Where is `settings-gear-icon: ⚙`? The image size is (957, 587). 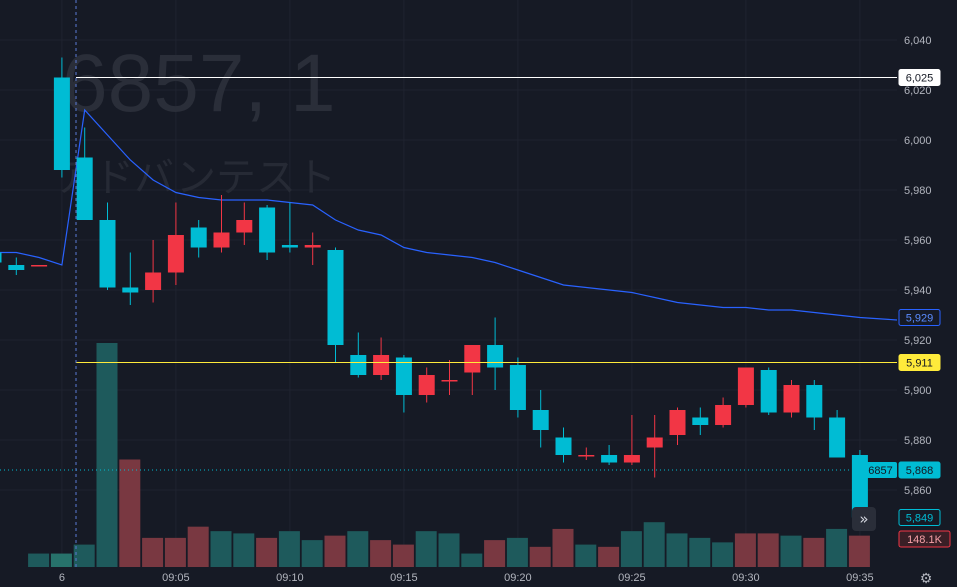
settings-gear-icon: ⚙ is located at coordinates (926, 579).